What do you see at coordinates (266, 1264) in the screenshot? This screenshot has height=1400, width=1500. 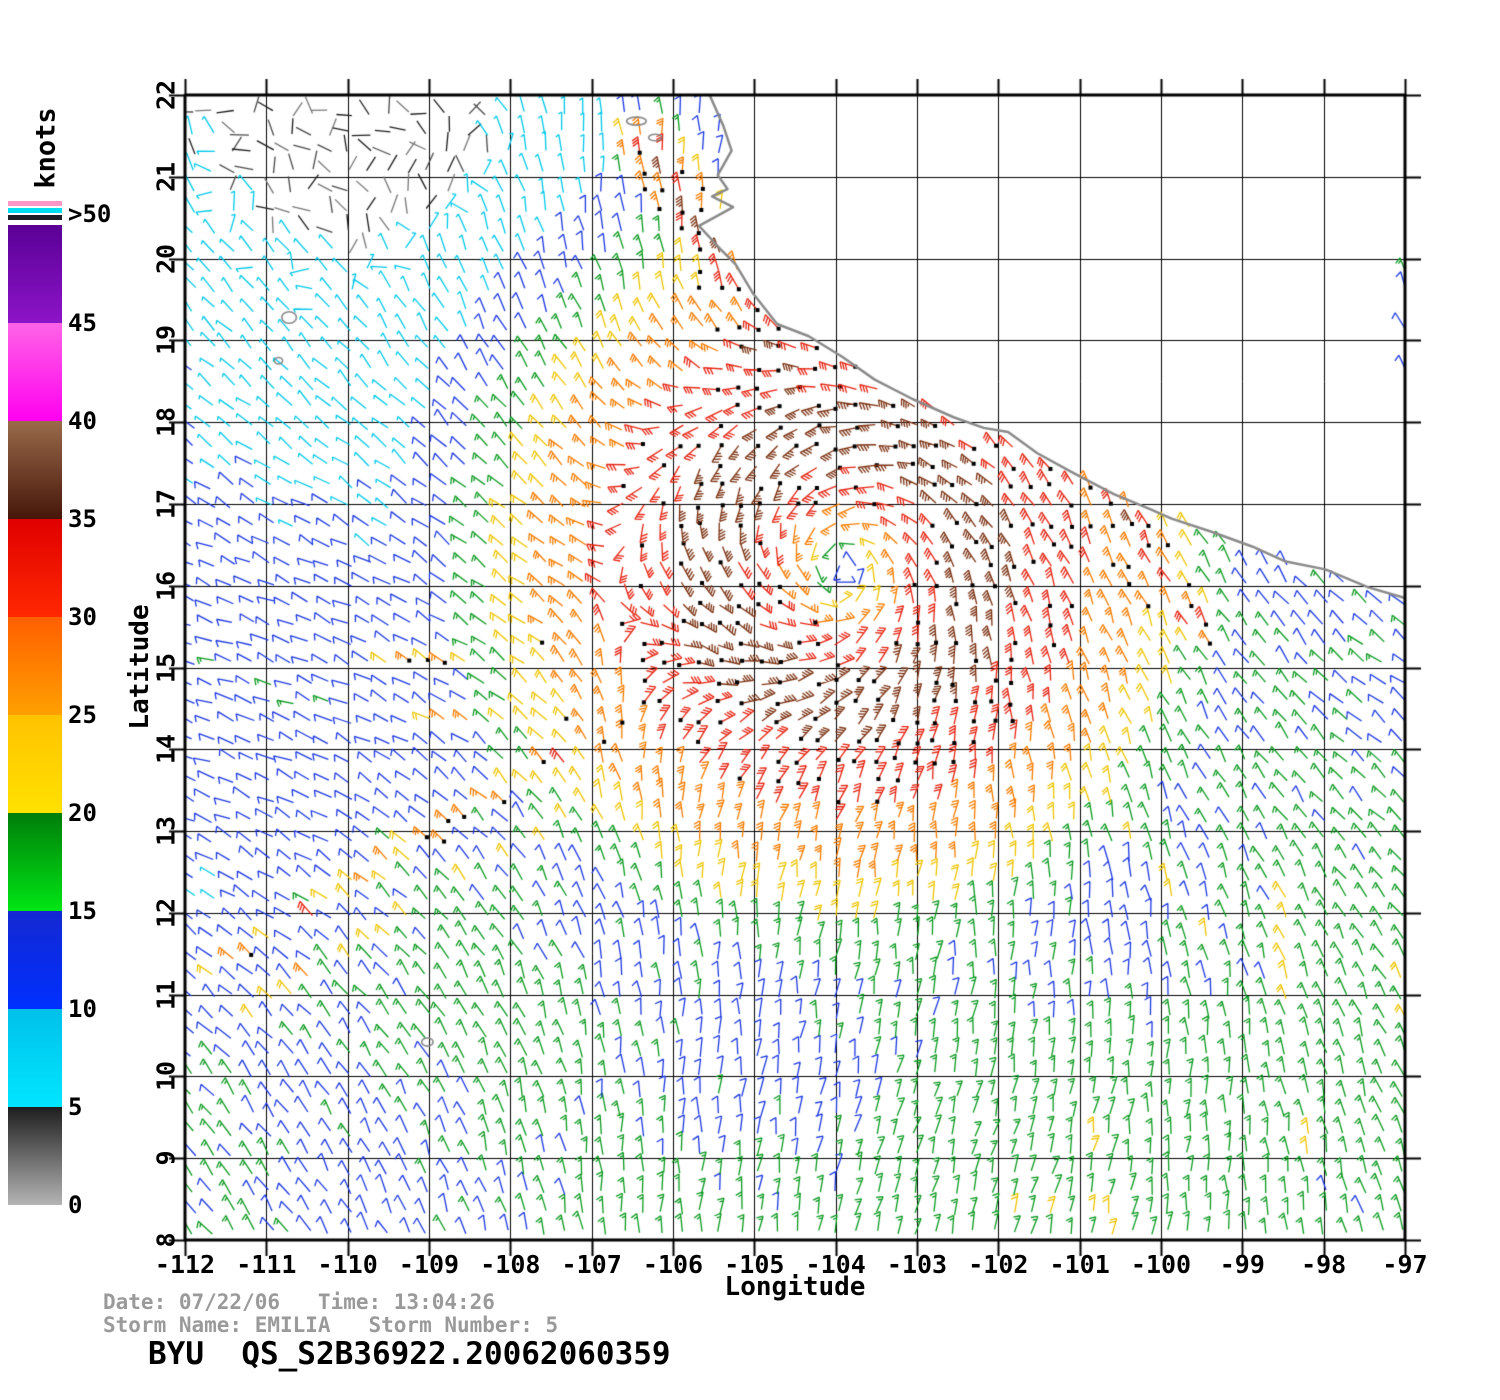 I see `x-tick-label: -111` at bounding box center [266, 1264].